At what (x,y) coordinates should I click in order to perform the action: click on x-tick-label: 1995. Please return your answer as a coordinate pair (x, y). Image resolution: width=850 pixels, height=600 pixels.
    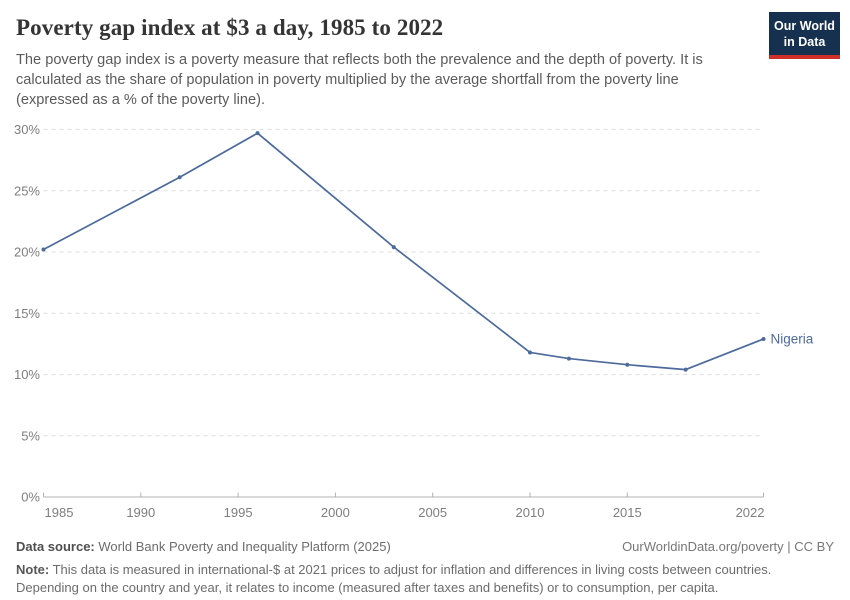
    Looking at the image, I should click on (238, 512).